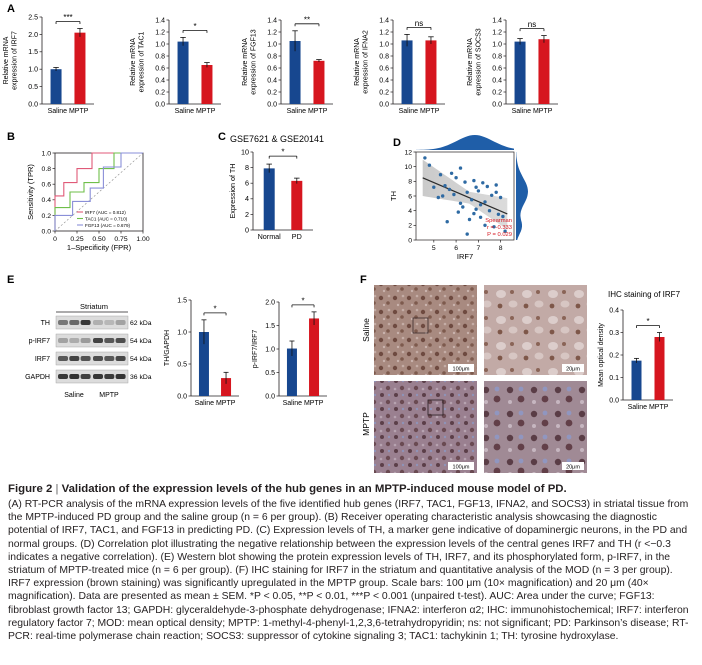  I want to click on caption-figure-number: Figure 2, so click(30, 489).